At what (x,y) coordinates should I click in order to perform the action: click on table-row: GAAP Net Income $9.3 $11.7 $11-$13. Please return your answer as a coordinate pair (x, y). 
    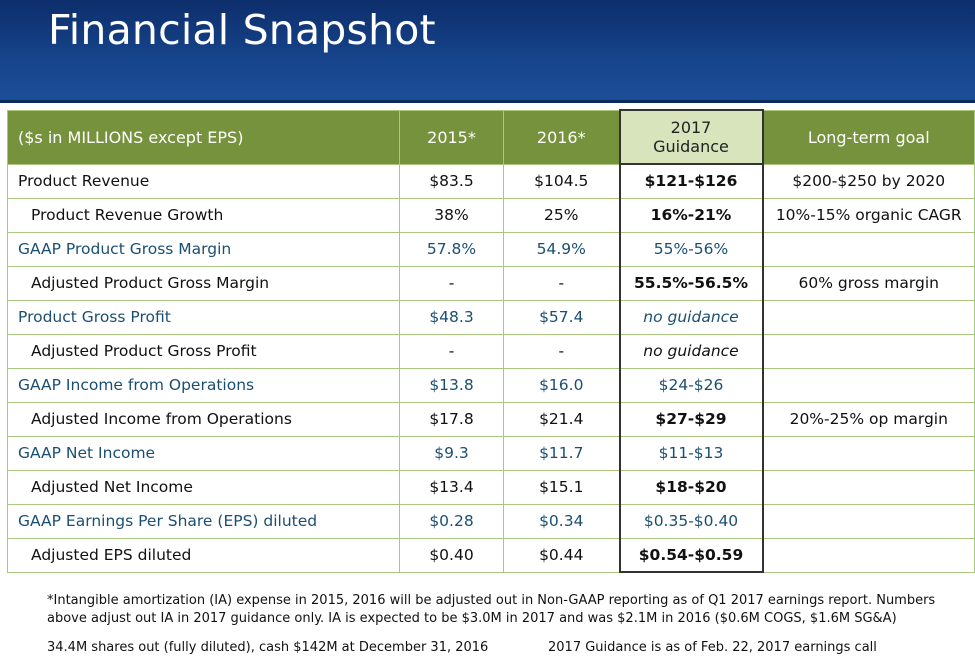
    Looking at the image, I should click on (491, 453).